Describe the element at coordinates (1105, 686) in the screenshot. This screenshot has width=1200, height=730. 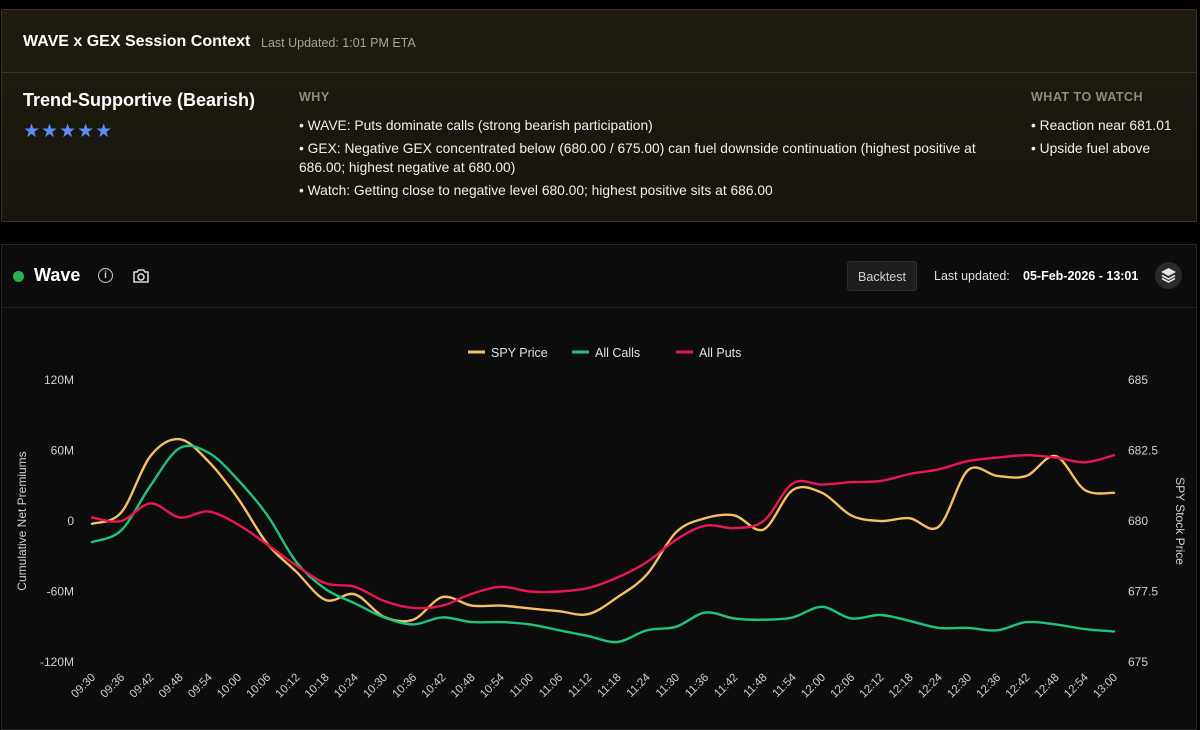
I see `x-tick-label: 13:00` at that location.